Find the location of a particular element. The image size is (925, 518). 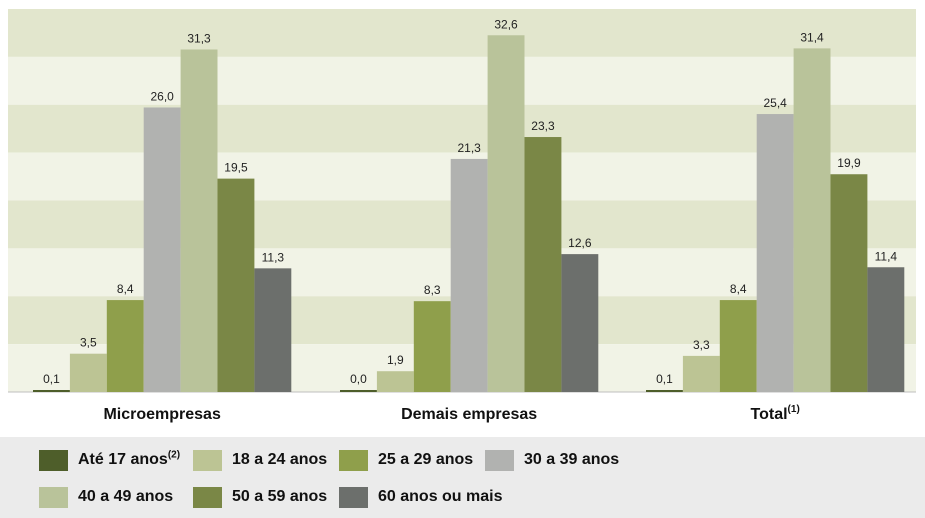

legend-item: 25 a 29 anos is located at coordinates (406, 460).